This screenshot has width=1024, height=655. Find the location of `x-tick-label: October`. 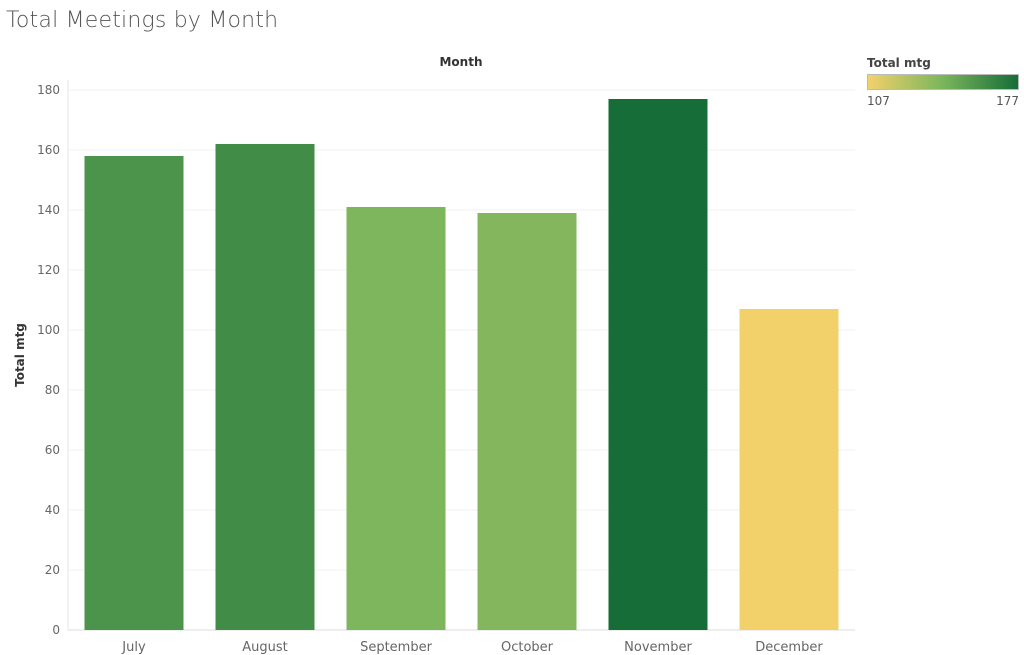

x-tick-label: October is located at coordinates (527, 647).